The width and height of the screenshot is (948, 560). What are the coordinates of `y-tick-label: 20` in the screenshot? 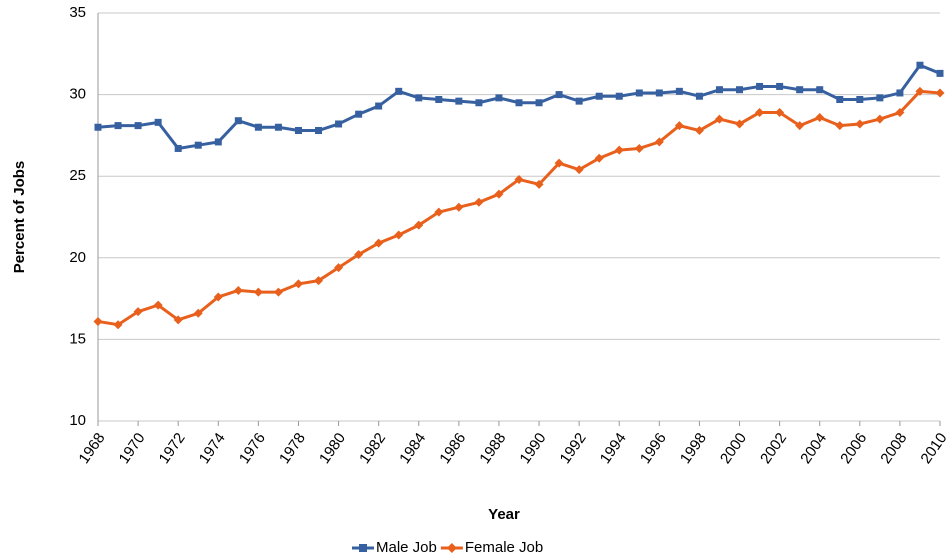 It's located at (77, 257).